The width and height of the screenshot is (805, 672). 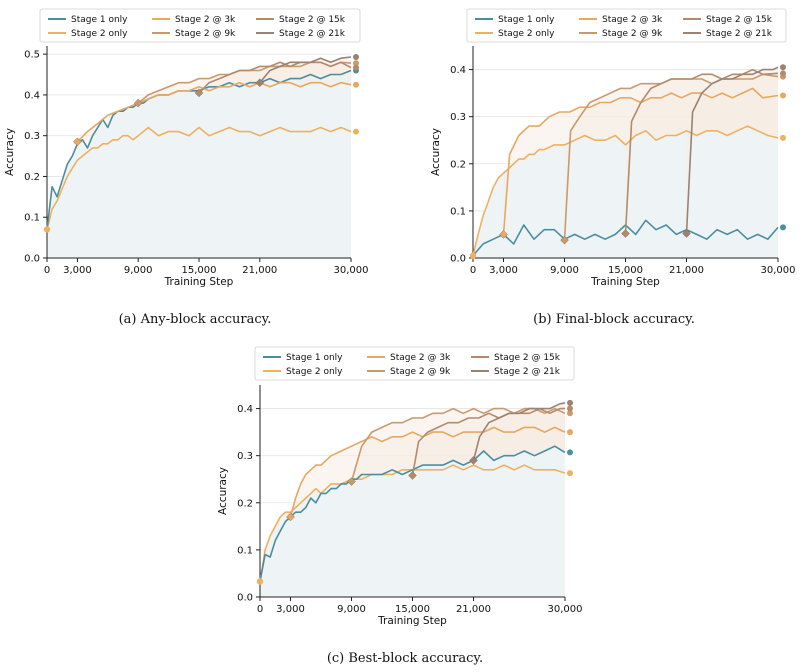 What do you see at coordinates (473, 460) in the screenshot?
I see `p2-s2-21k-start-marker` at bounding box center [473, 460].